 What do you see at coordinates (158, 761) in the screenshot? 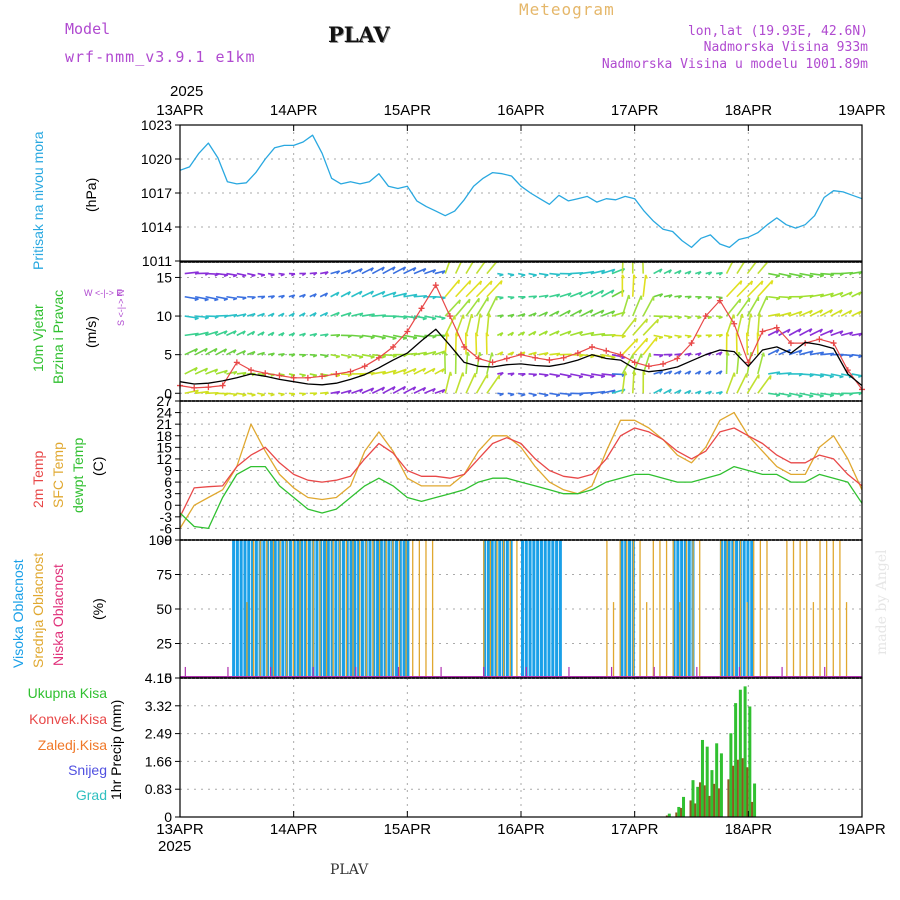
I see `y-tick-label: 1.66` at bounding box center [158, 761].